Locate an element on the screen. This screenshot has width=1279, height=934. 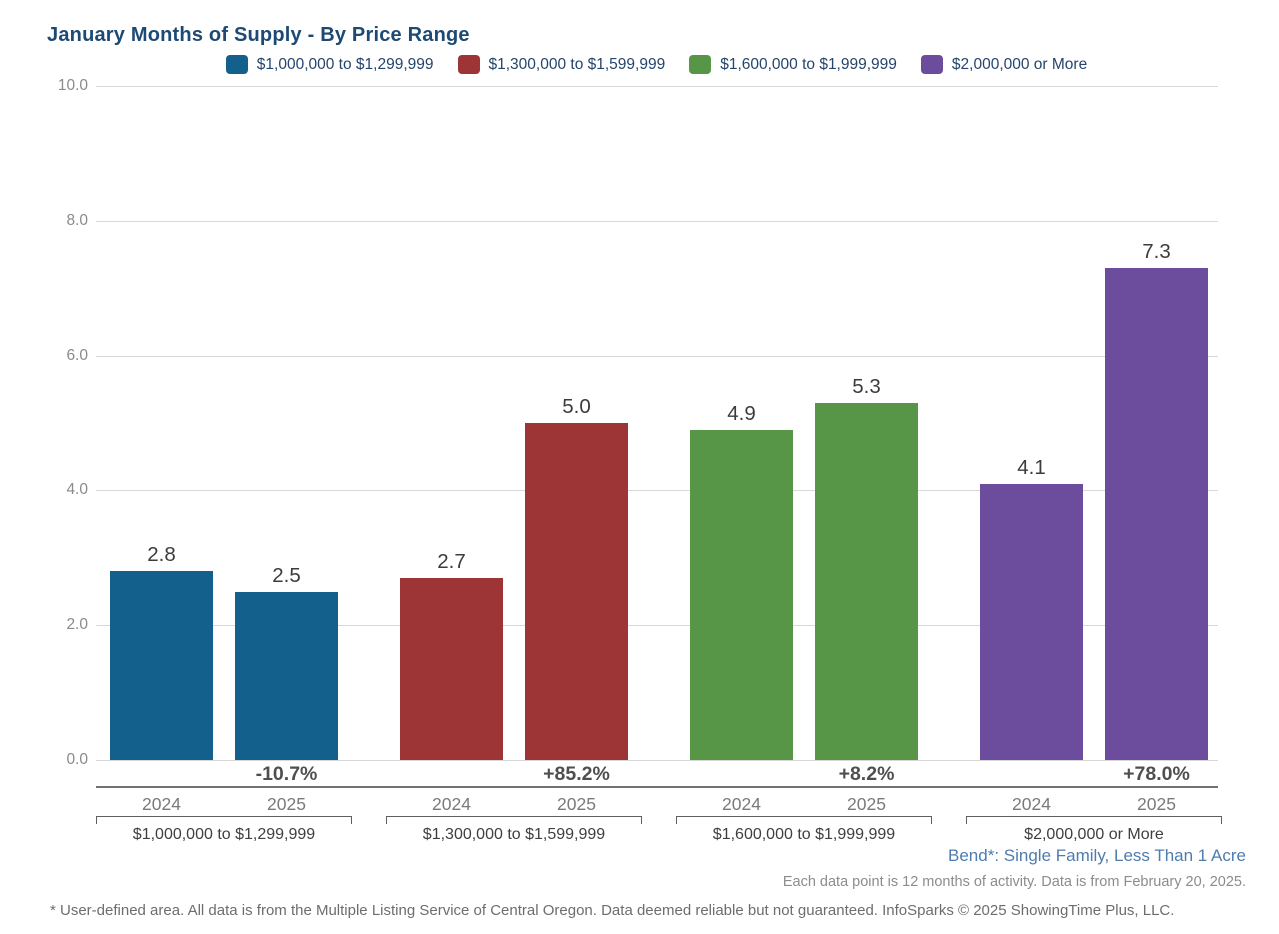
y-axis-tick-label: 10.0 is located at coordinates (72, 85).